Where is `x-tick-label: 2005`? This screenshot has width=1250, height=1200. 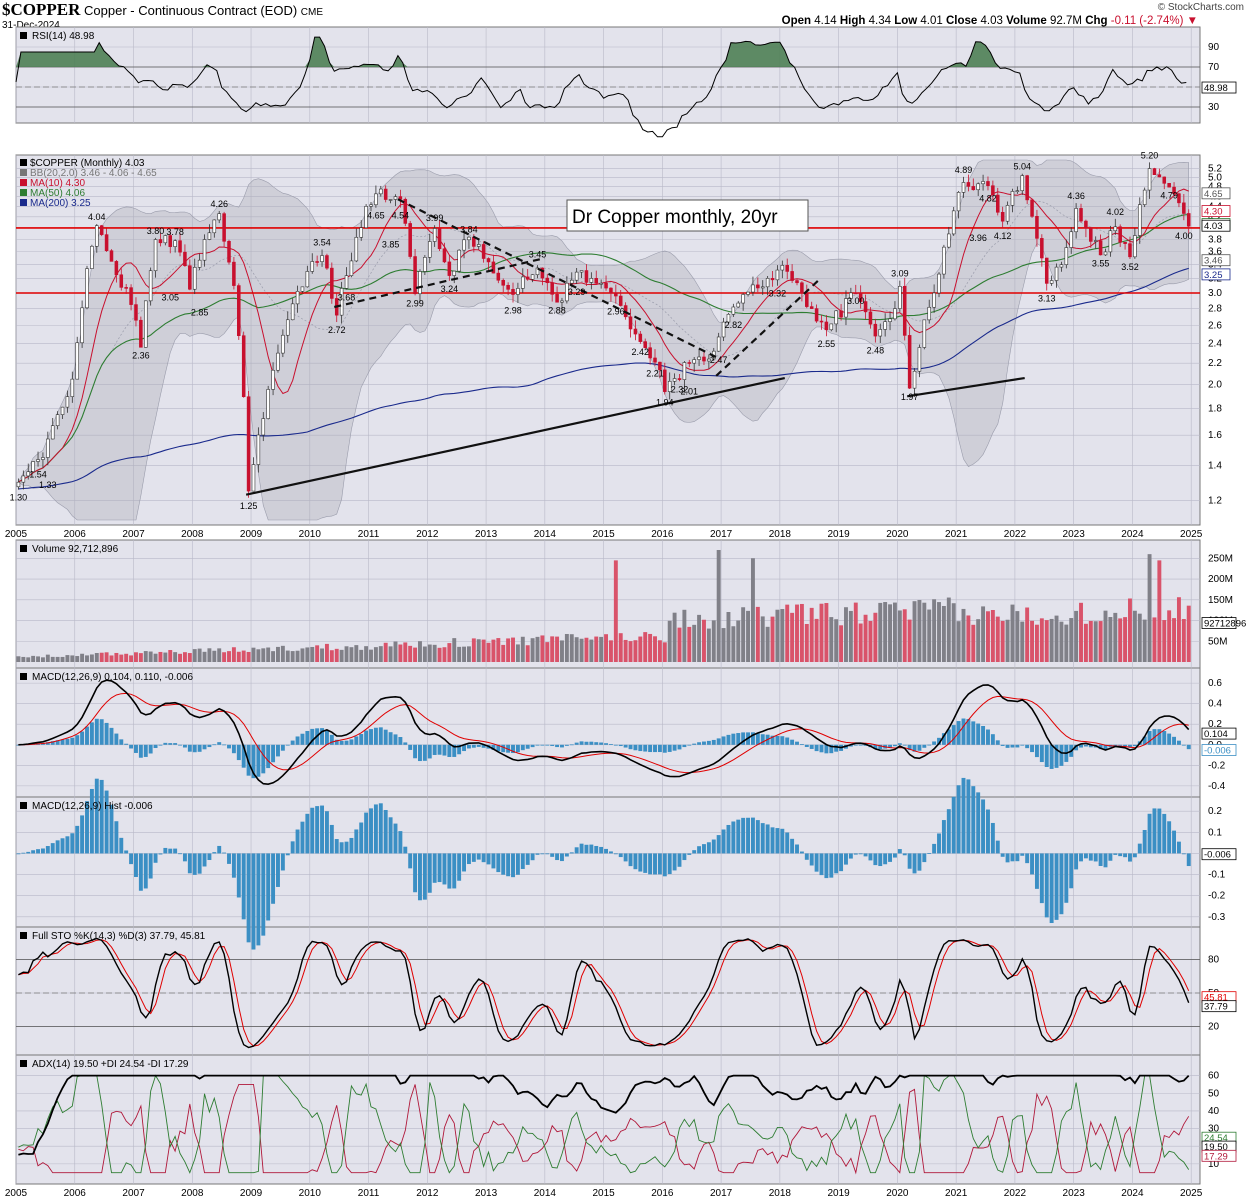
x-tick-label: 2005 is located at coordinates (16, 1193).